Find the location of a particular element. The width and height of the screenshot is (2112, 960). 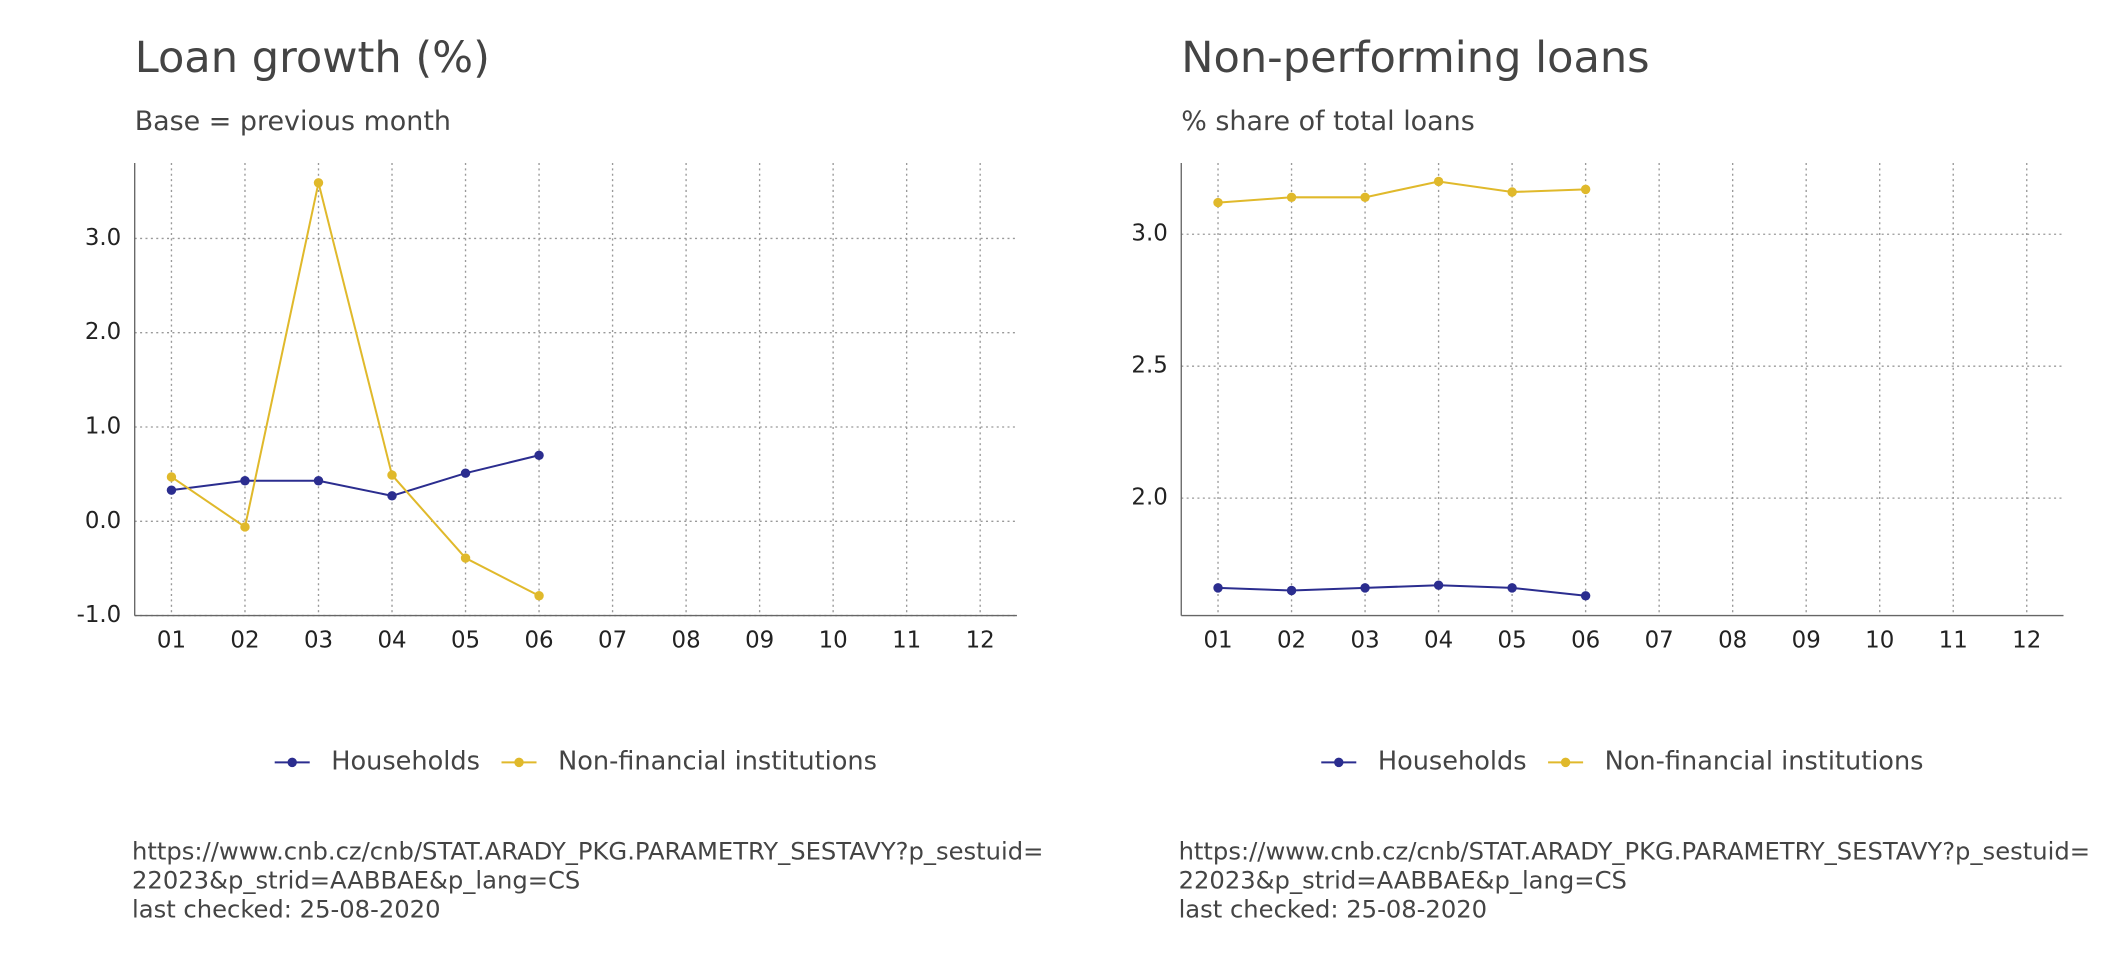

chart-subtitle: Base = previous month is located at coordinates (293, 121).